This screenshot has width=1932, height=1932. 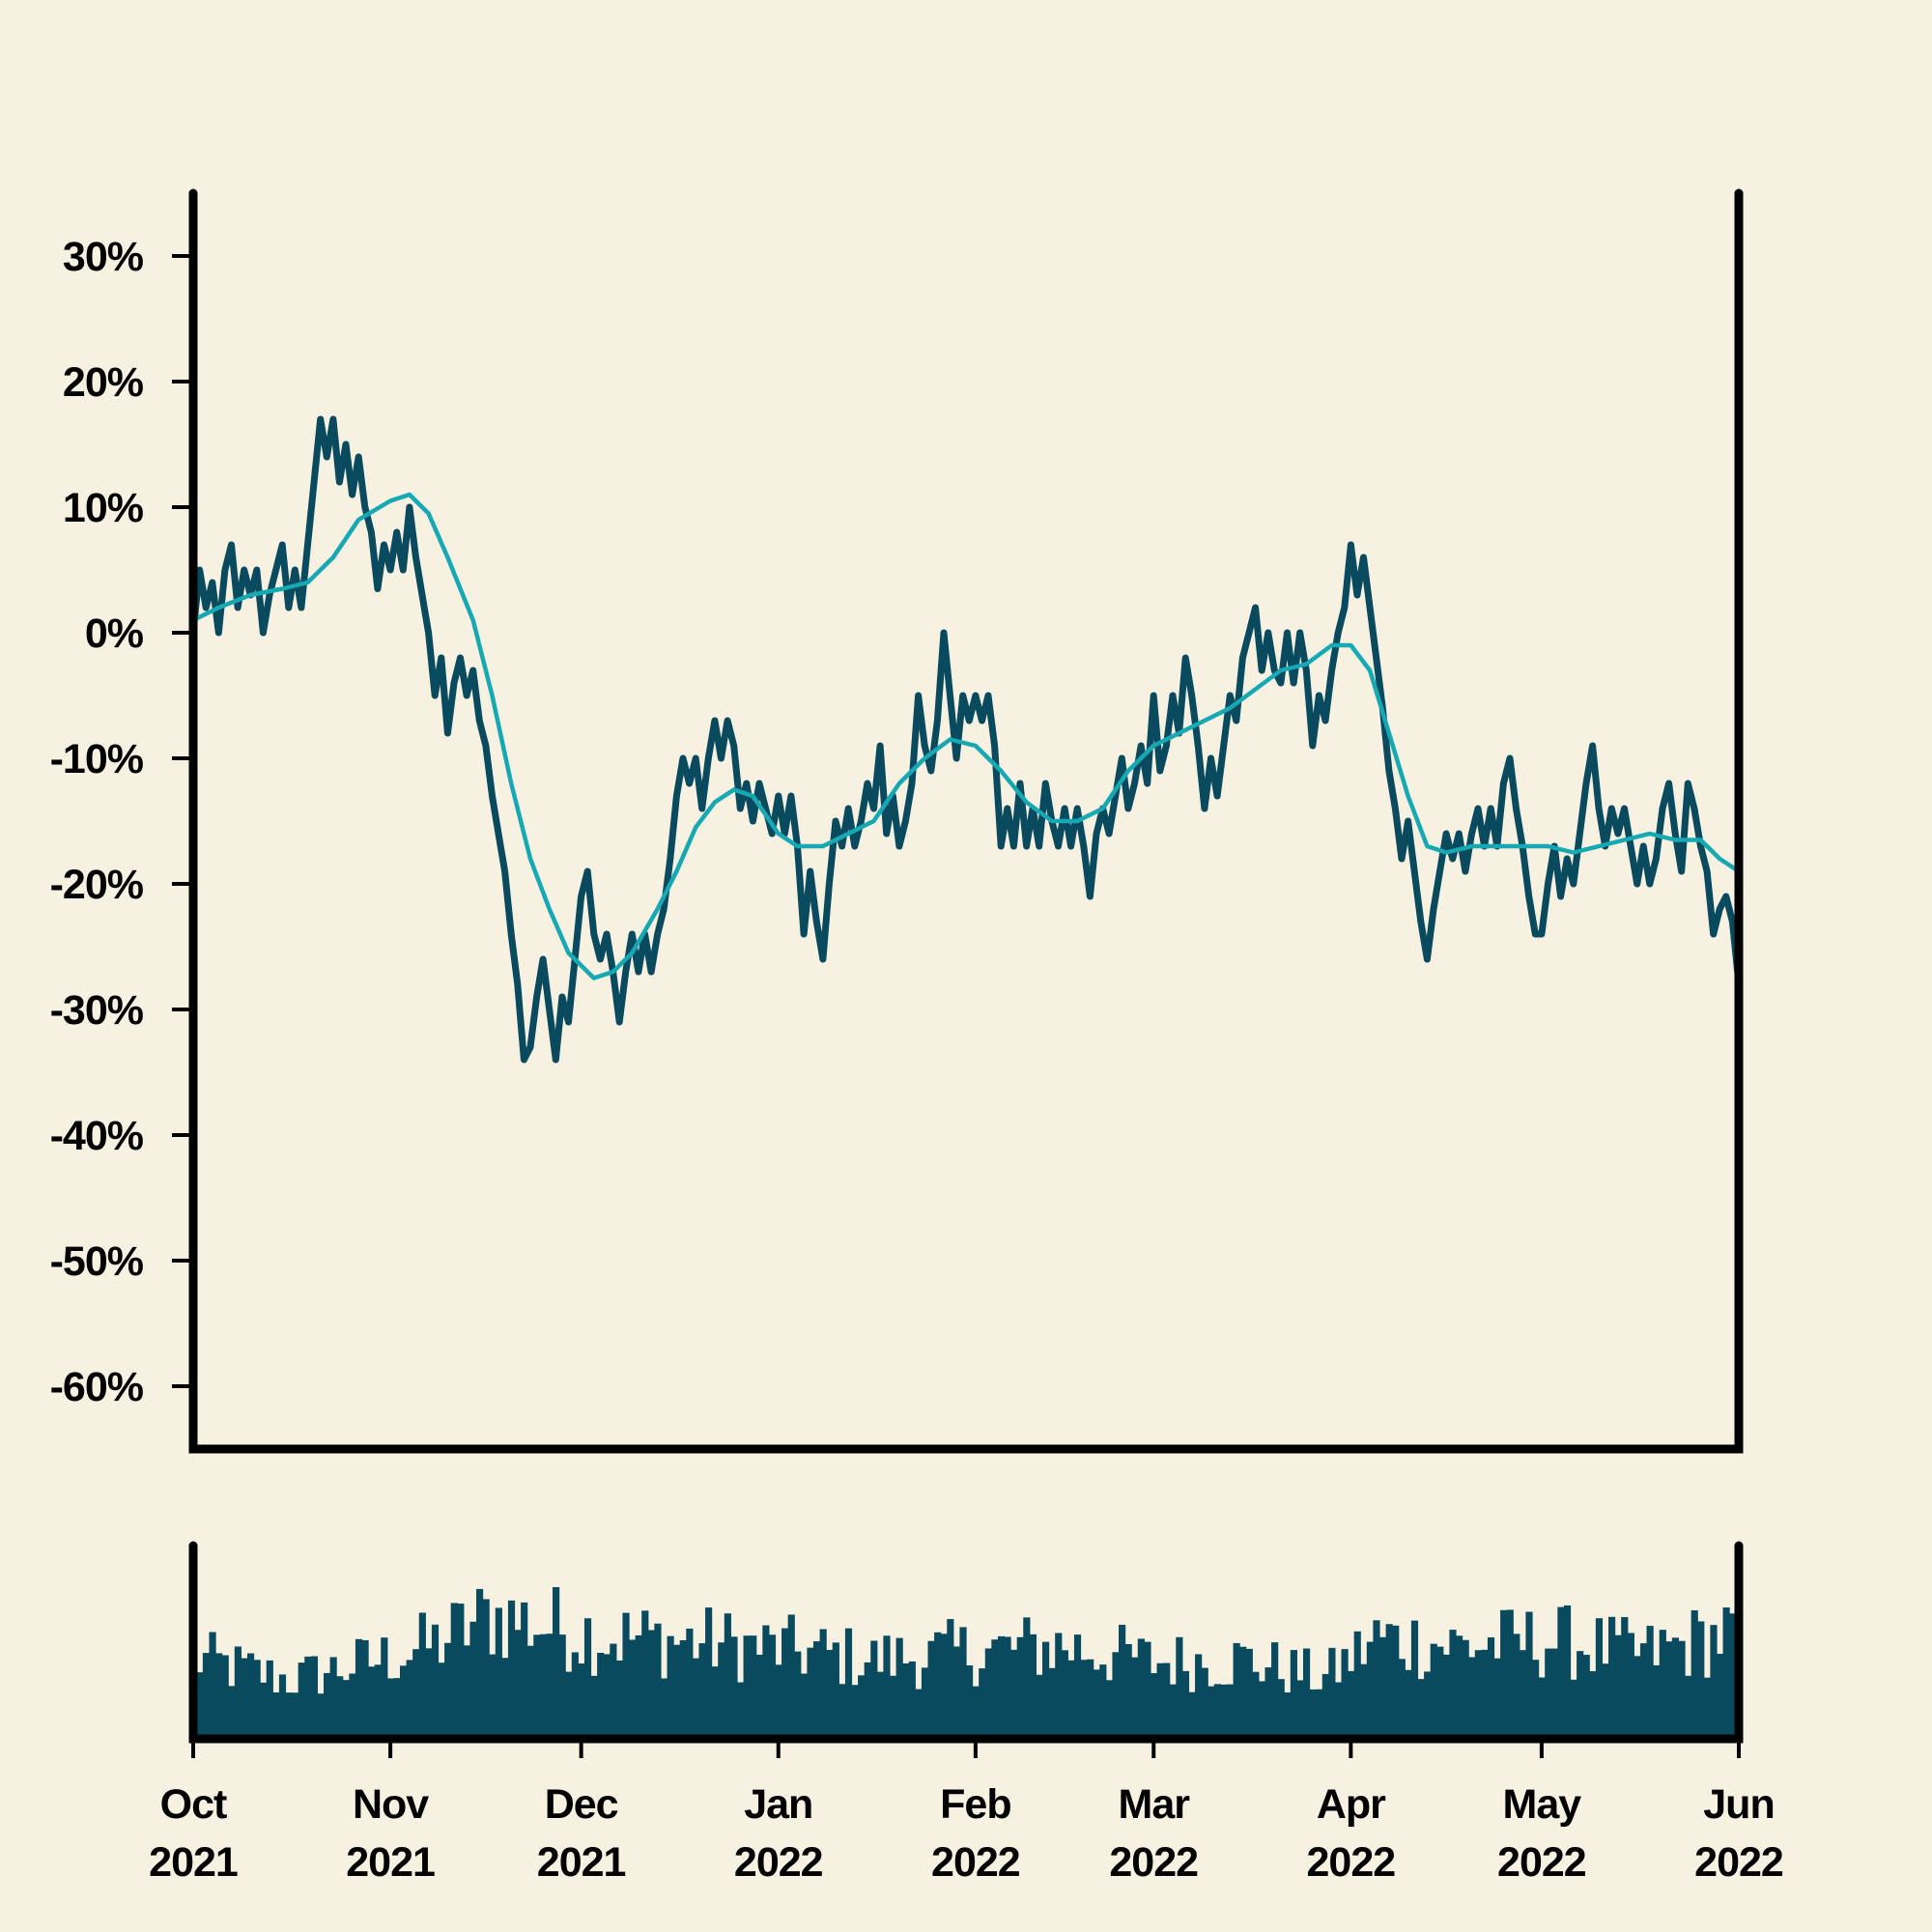 I want to click on y-tick-label: -10%, so click(x=97, y=759).